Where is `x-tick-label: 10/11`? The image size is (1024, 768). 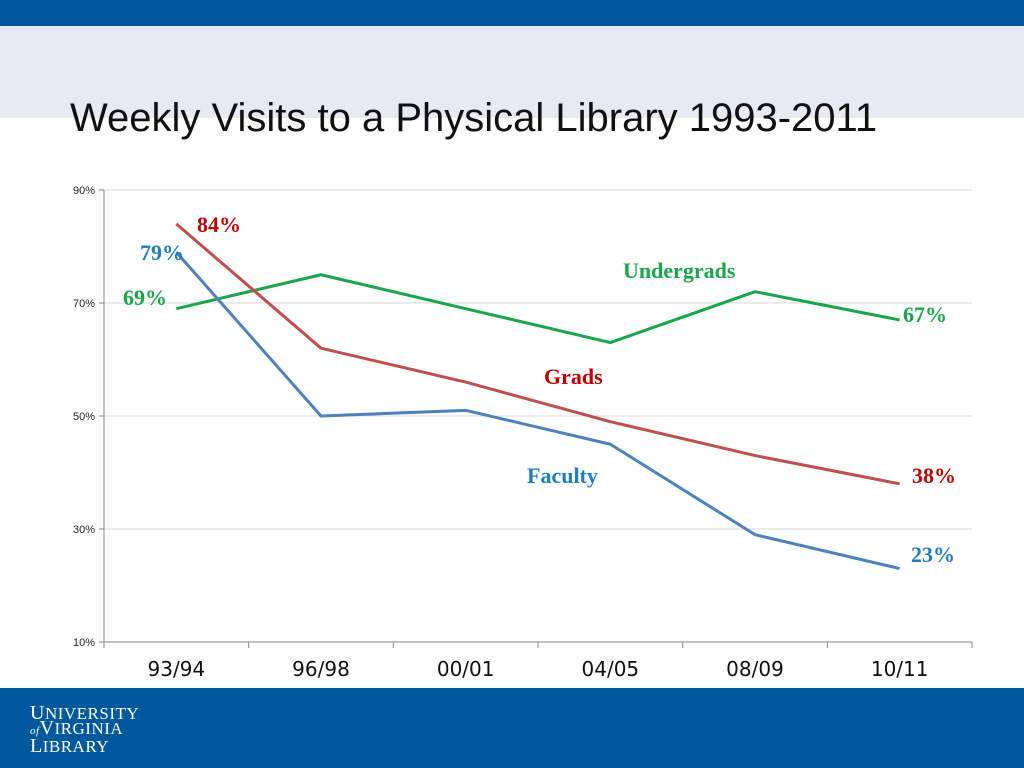
x-tick-label: 10/11 is located at coordinates (900, 669).